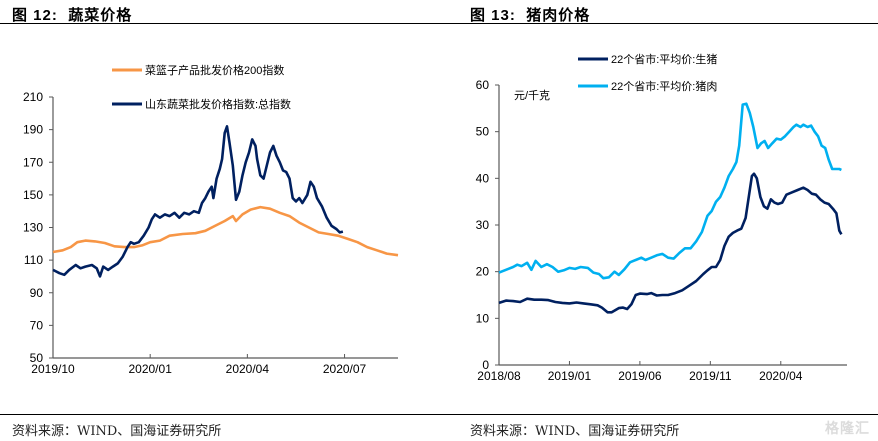 The image size is (878, 441). What do you see at coordinates (33, 130) in the screenshot?
I see `y-tick-label: 190` at bounding box center [33, 130].